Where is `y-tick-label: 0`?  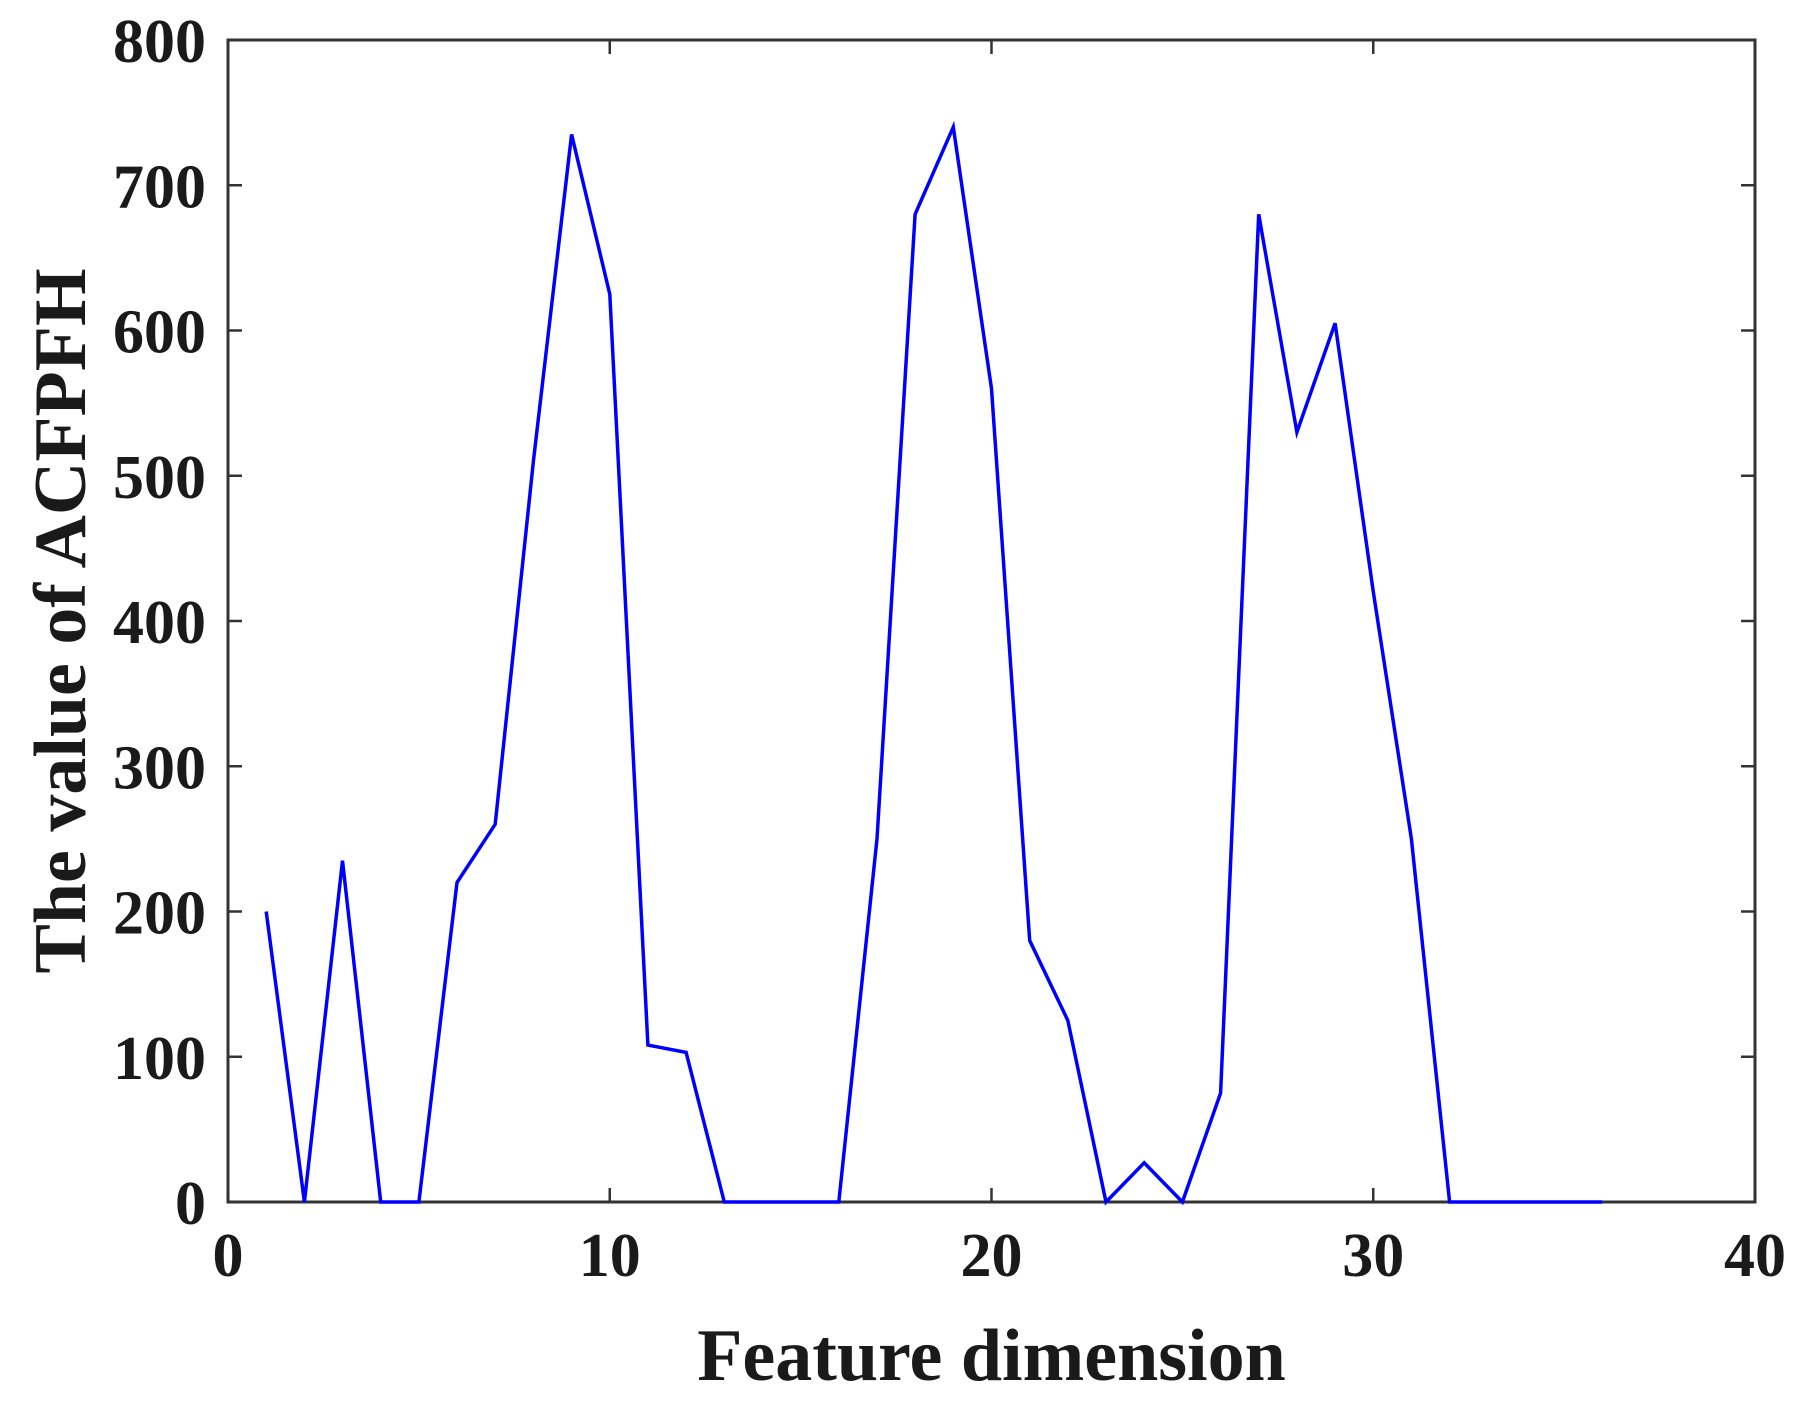 y-tick-label: 0 is located at coordinates (190, 1204).